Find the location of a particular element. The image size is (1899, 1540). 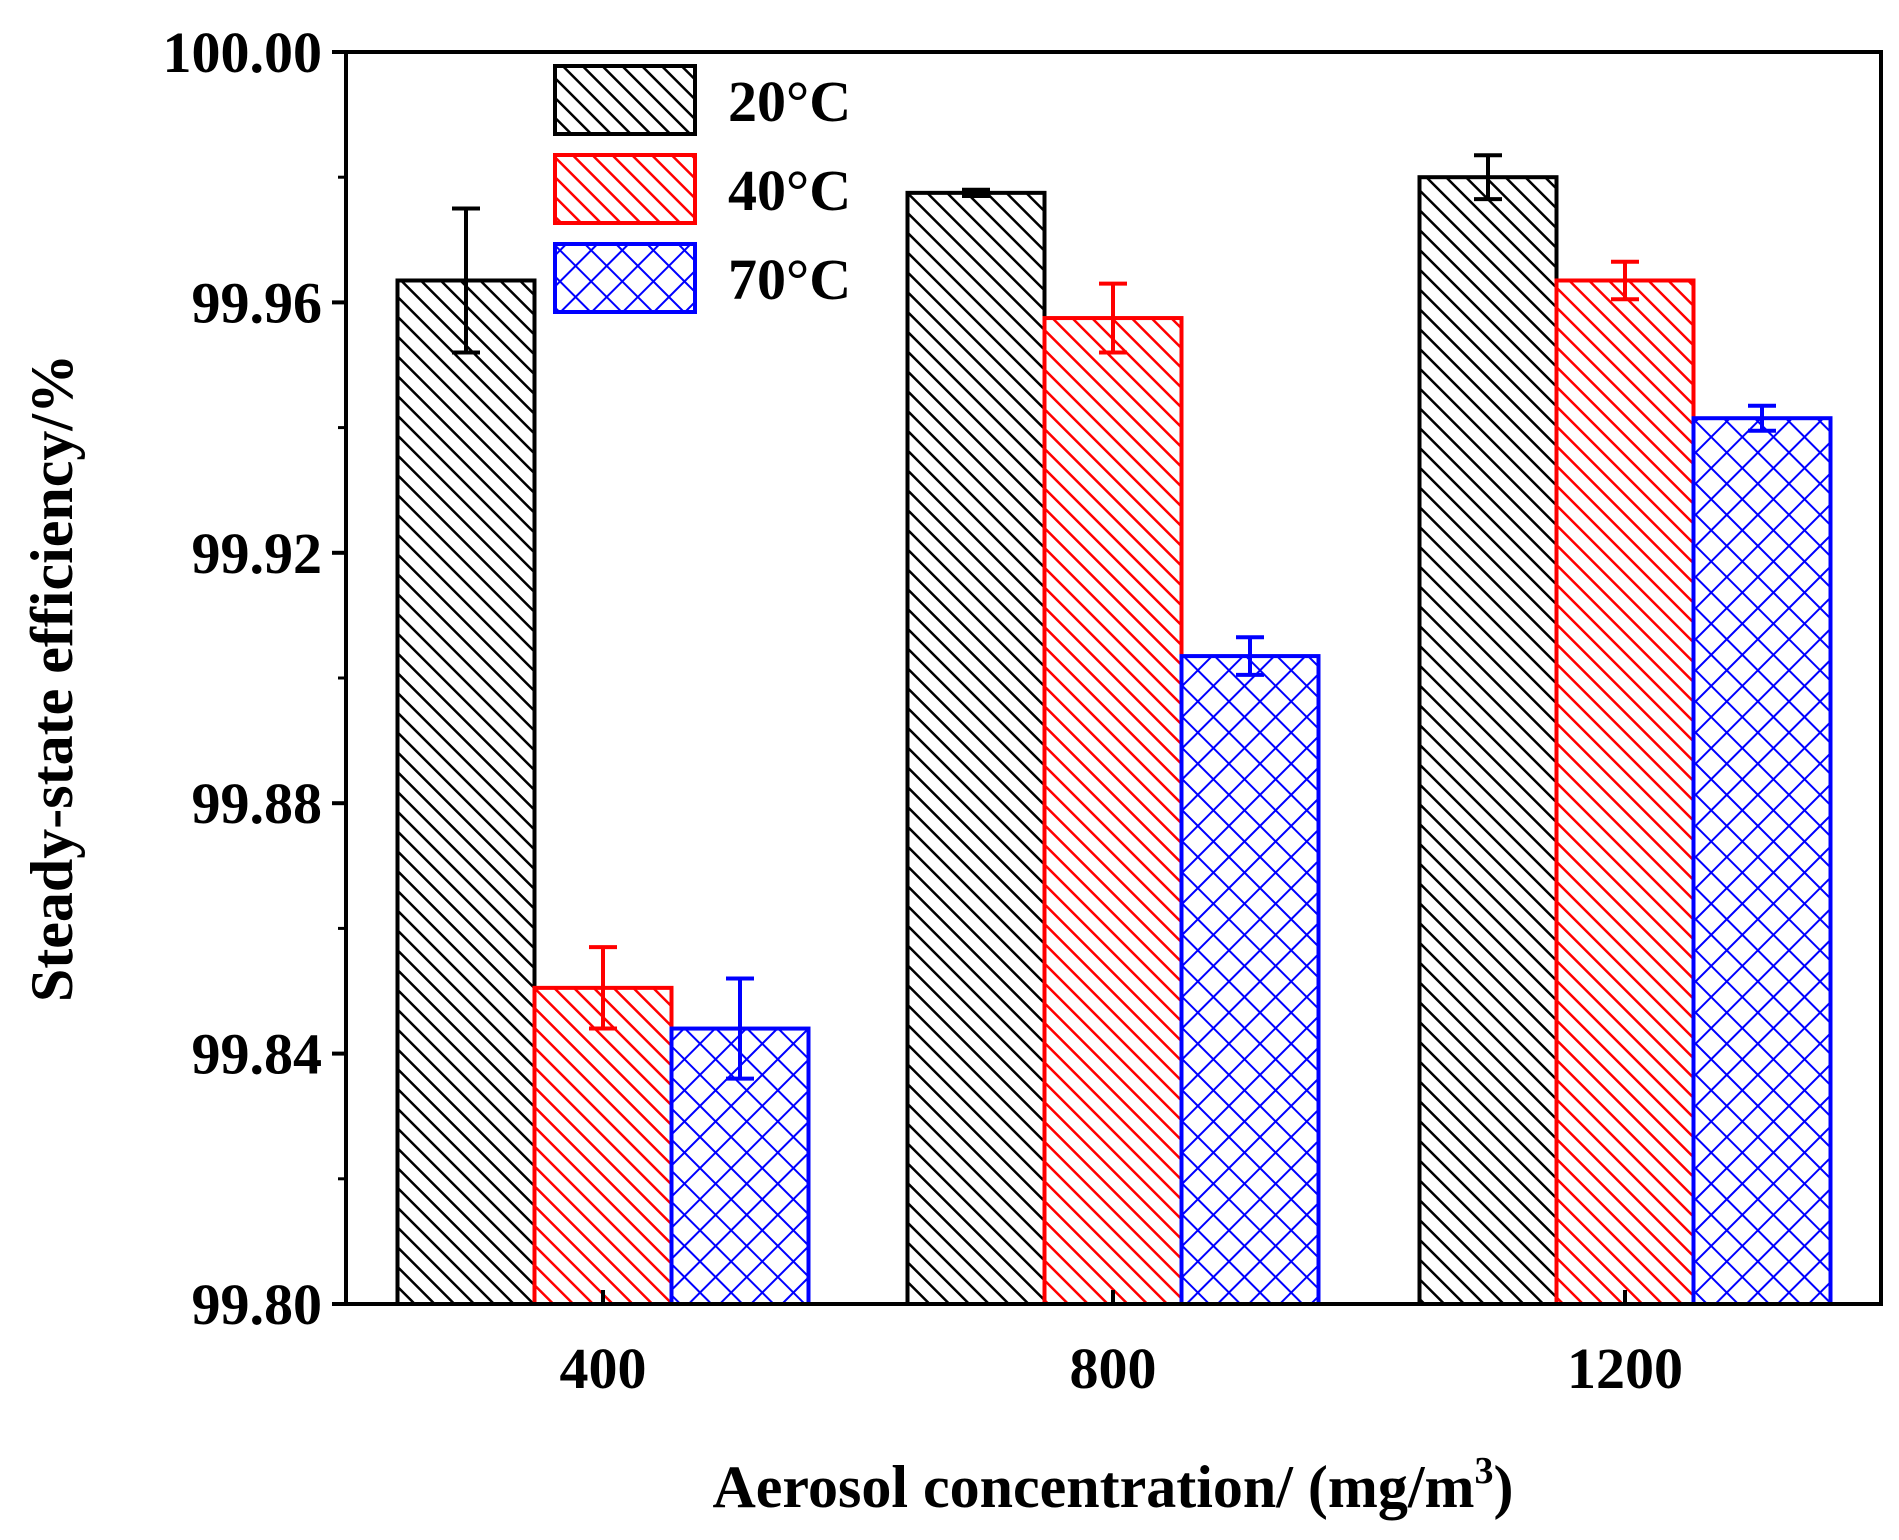

y-tick-label: 99.92 is located at coordinates (257, 553).